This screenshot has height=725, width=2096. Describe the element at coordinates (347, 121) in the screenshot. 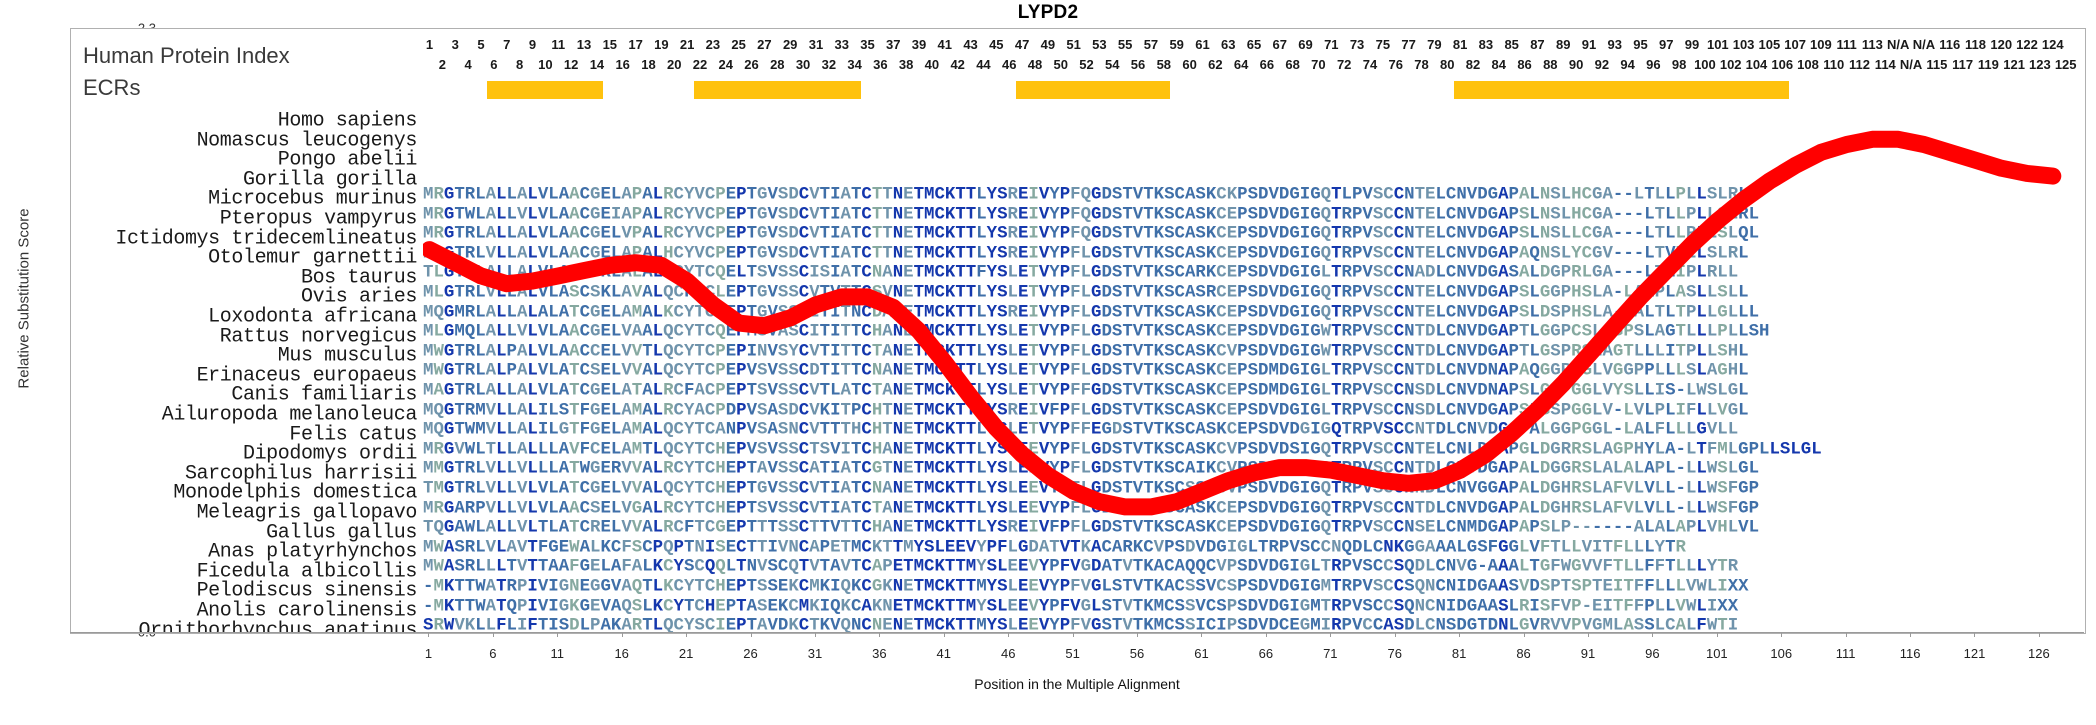

I see `species-label: Homo sapiens` at that location.